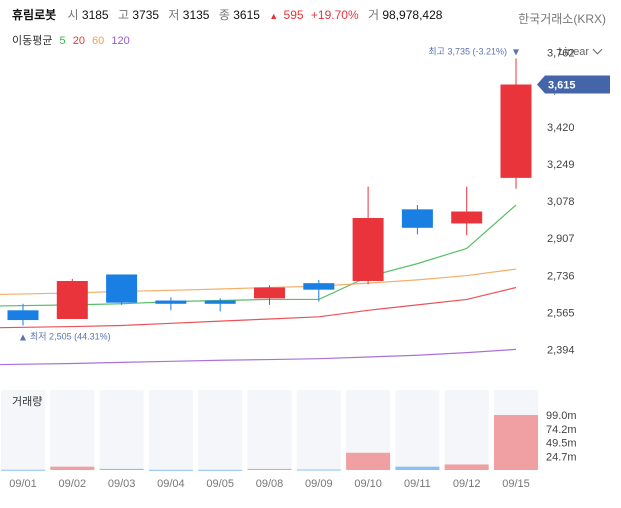 The image size is (621, 508). Describe the element at coordinates (334, 15) in the screenshot. I see `change-percent: +19.70%` at that location.